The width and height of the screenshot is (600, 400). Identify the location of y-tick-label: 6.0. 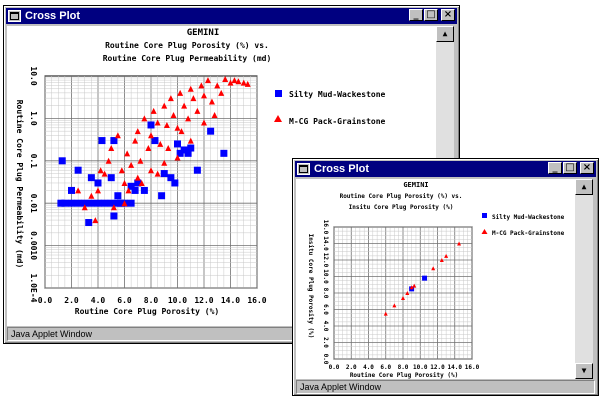
(325, 309).